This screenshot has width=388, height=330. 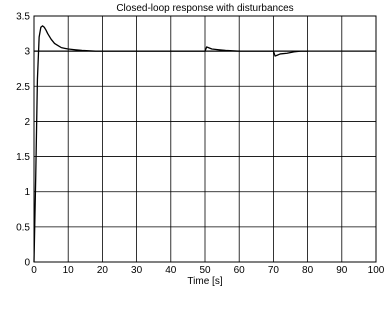 I want to click on x-tick-label: 70, so click(x=274, y=270).